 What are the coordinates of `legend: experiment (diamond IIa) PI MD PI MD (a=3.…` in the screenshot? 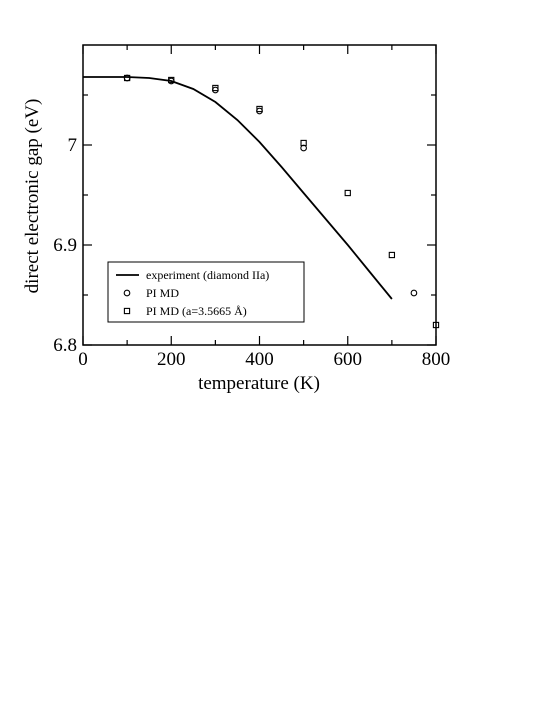 It's located at (206, 292).